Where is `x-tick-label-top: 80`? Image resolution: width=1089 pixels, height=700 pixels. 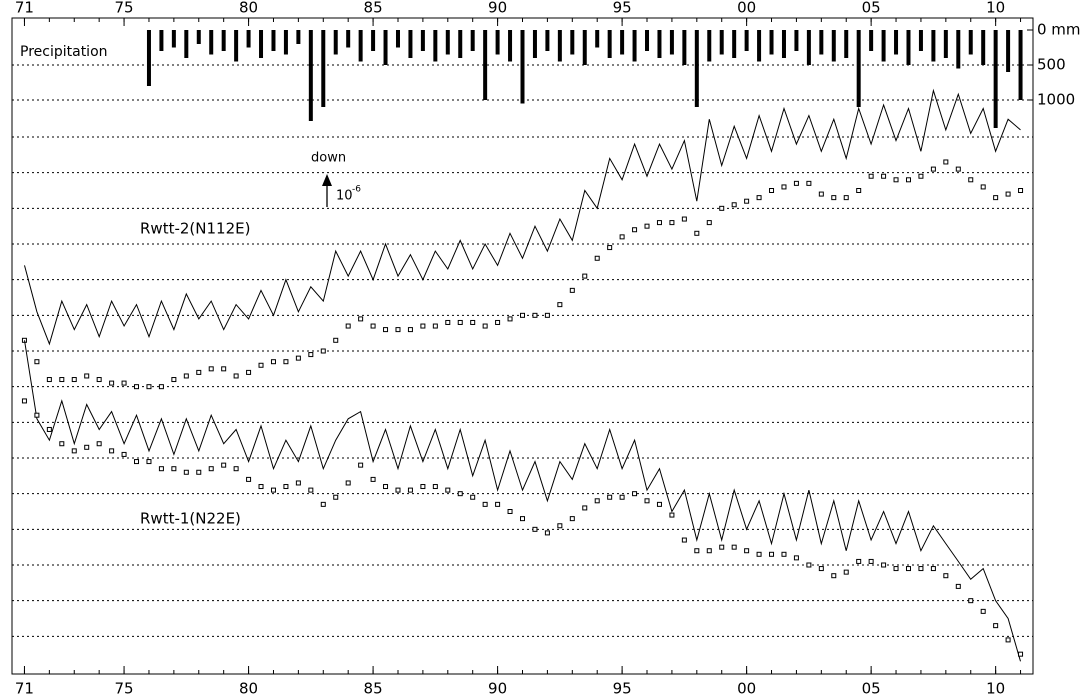 x-tick-label-top: 80 is located at coordinates (248, 8).